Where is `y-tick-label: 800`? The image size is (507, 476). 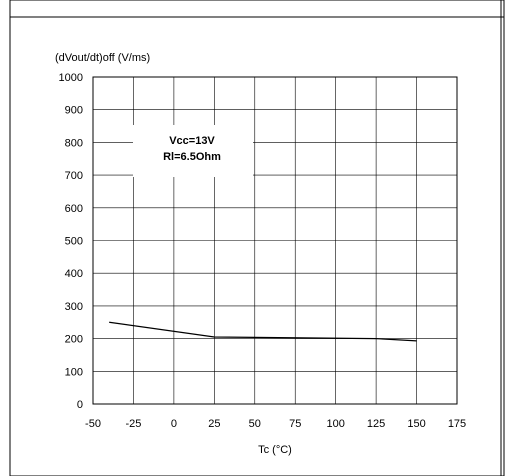 y-tick-label: 800 is located at coordinates (74, 143).